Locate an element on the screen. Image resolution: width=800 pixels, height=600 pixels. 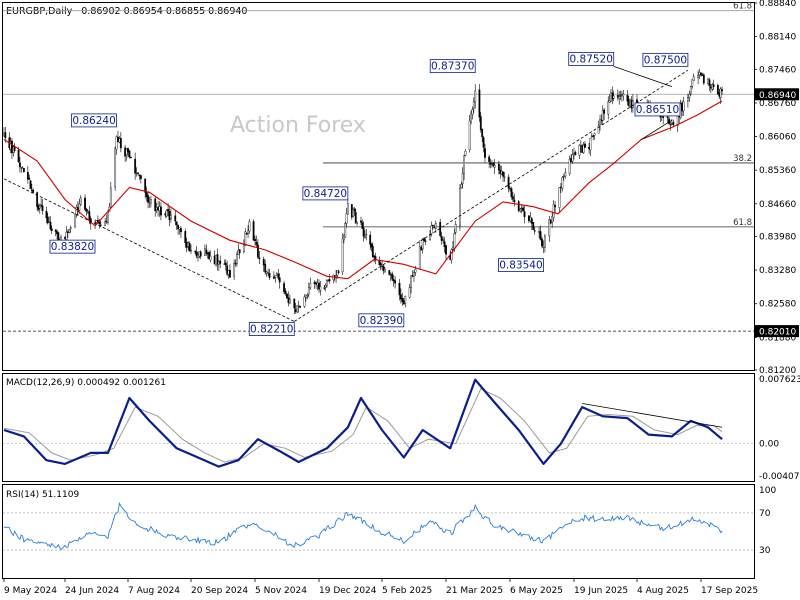
macd-tick-label-2: -0.004073 is located at coordinates (779, 477).